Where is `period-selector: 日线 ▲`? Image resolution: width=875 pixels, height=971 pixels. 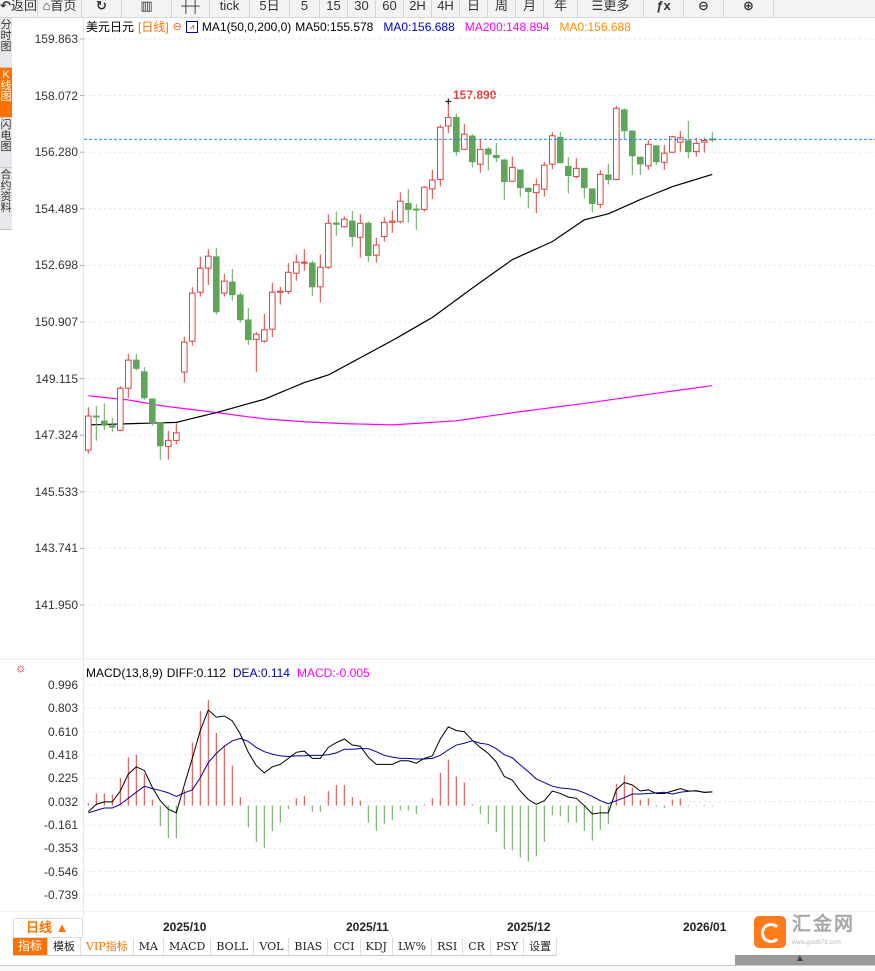
period-selector: 日线 ▲ is located at coordinates (48, 928).